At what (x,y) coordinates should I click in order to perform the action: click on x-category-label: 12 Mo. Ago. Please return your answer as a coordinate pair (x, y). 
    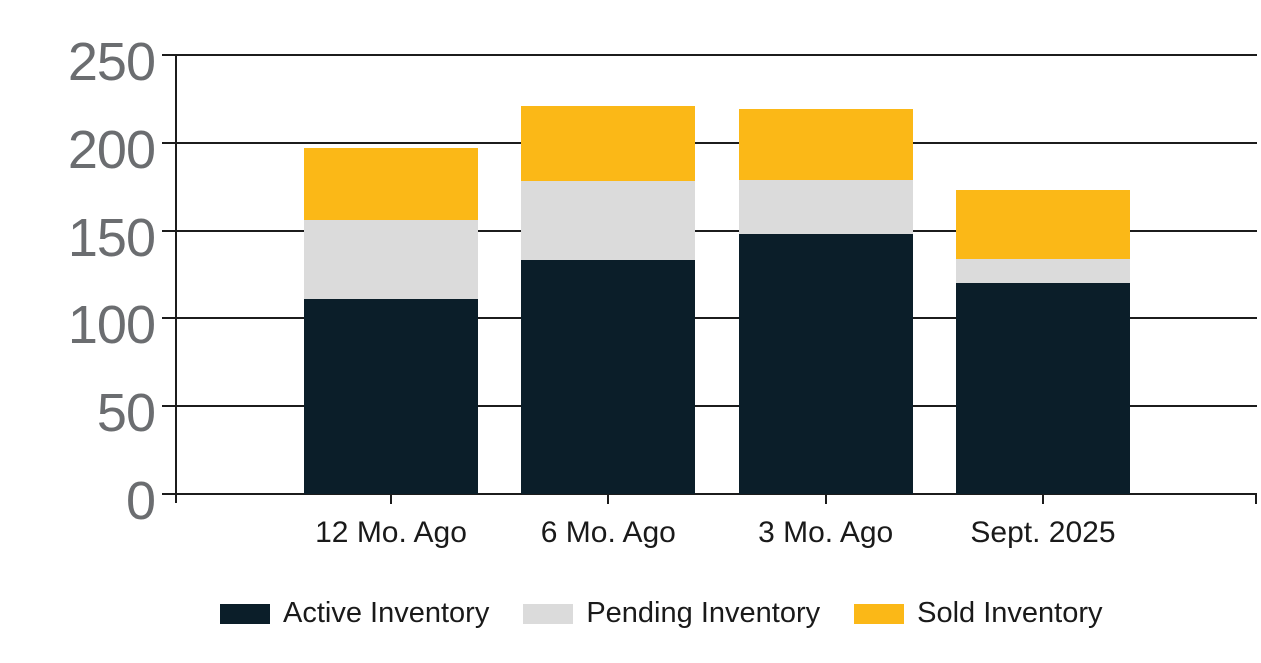
    Looking at the image, I should click on (391, 532).